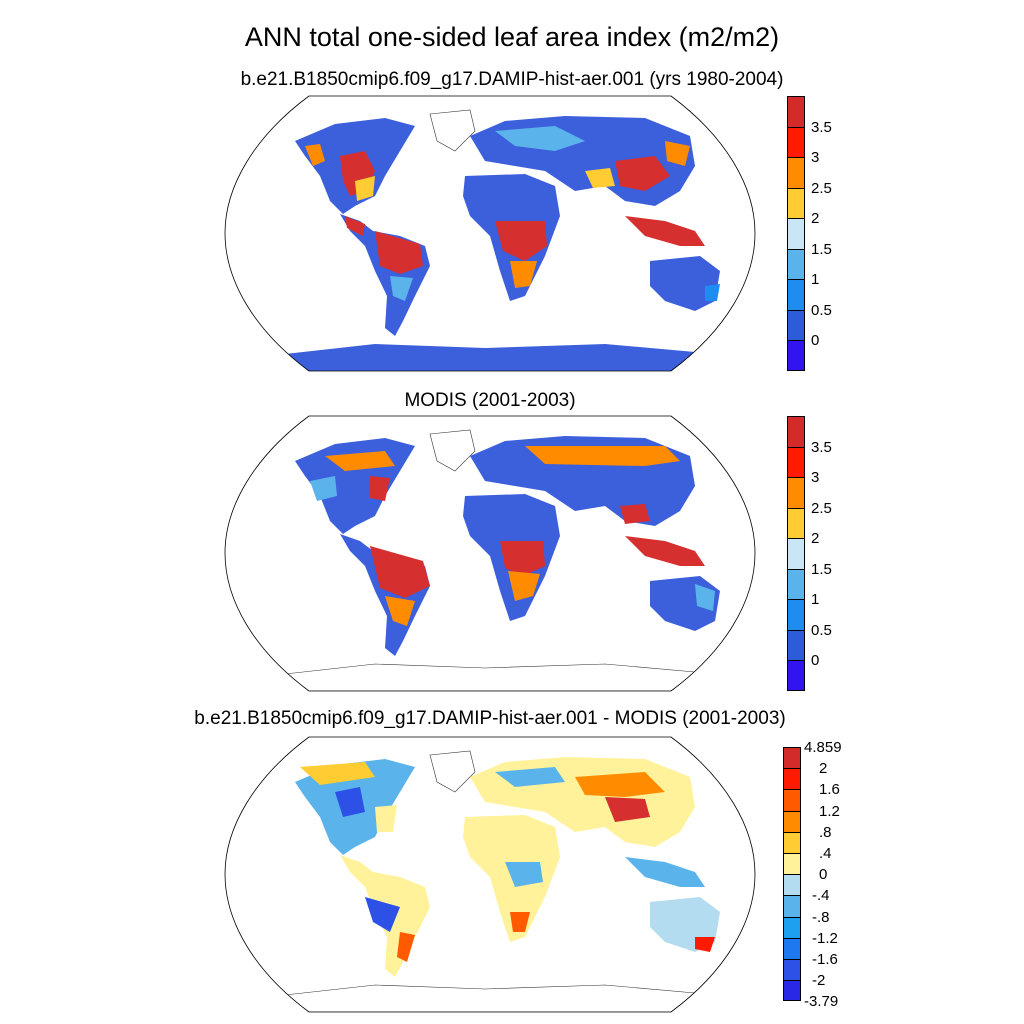  What do you see at coordinates (821, 1002) in the screenshot?
I see `colorbar-tick-label: -3.79` at bounding box center [821, 1002].